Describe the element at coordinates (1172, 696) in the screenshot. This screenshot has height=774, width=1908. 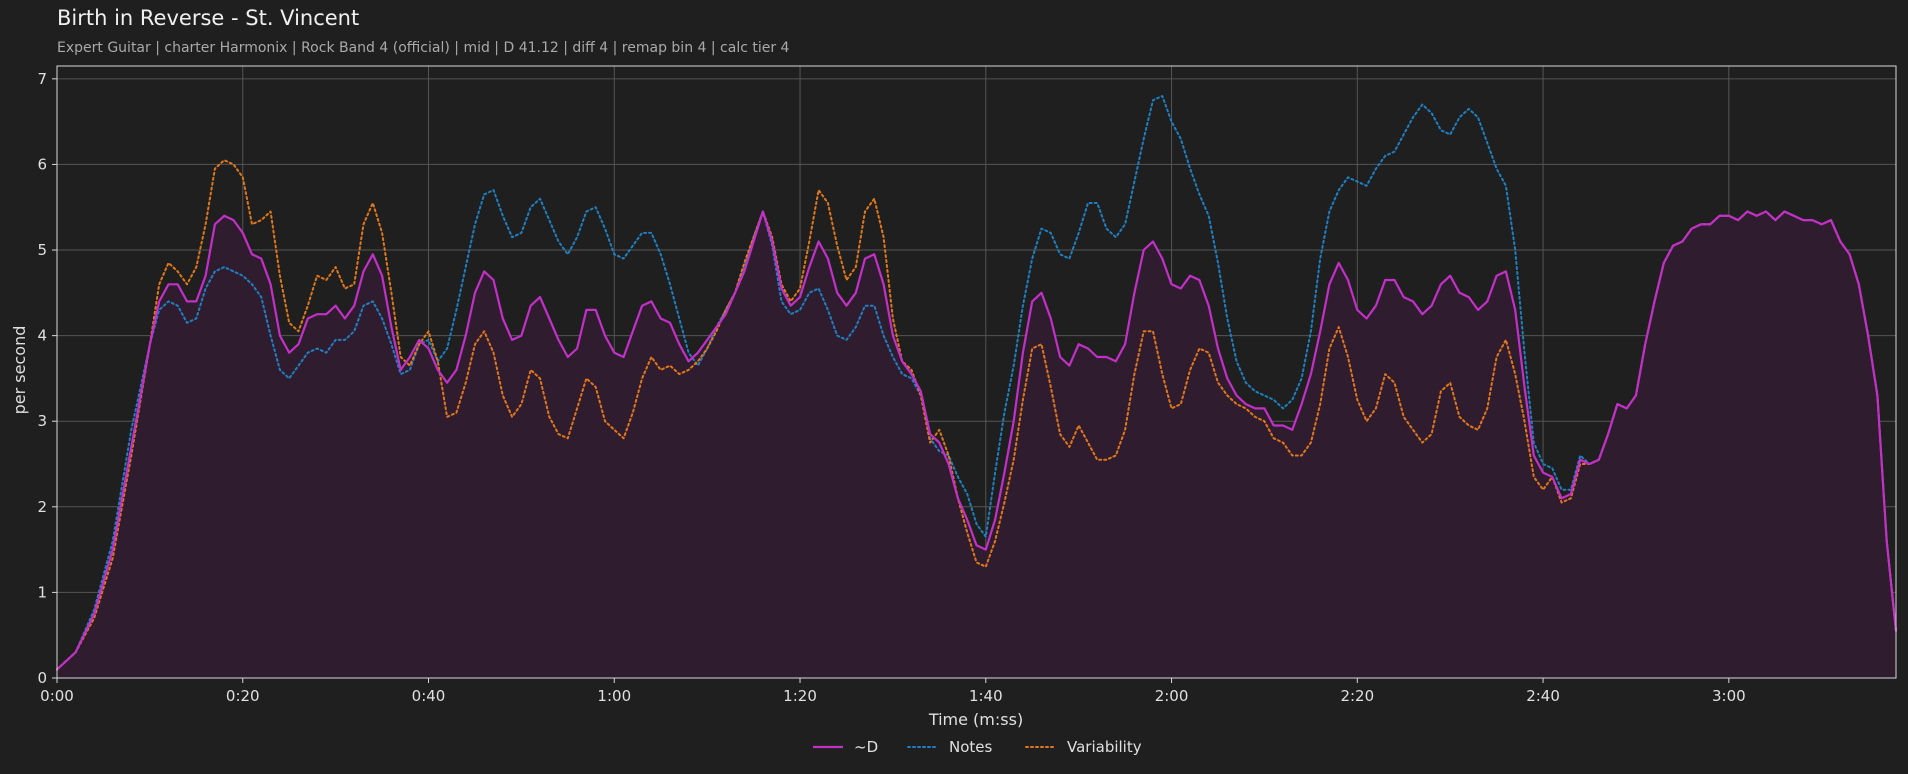
I see `x-tick-label: 2:00` at that location.